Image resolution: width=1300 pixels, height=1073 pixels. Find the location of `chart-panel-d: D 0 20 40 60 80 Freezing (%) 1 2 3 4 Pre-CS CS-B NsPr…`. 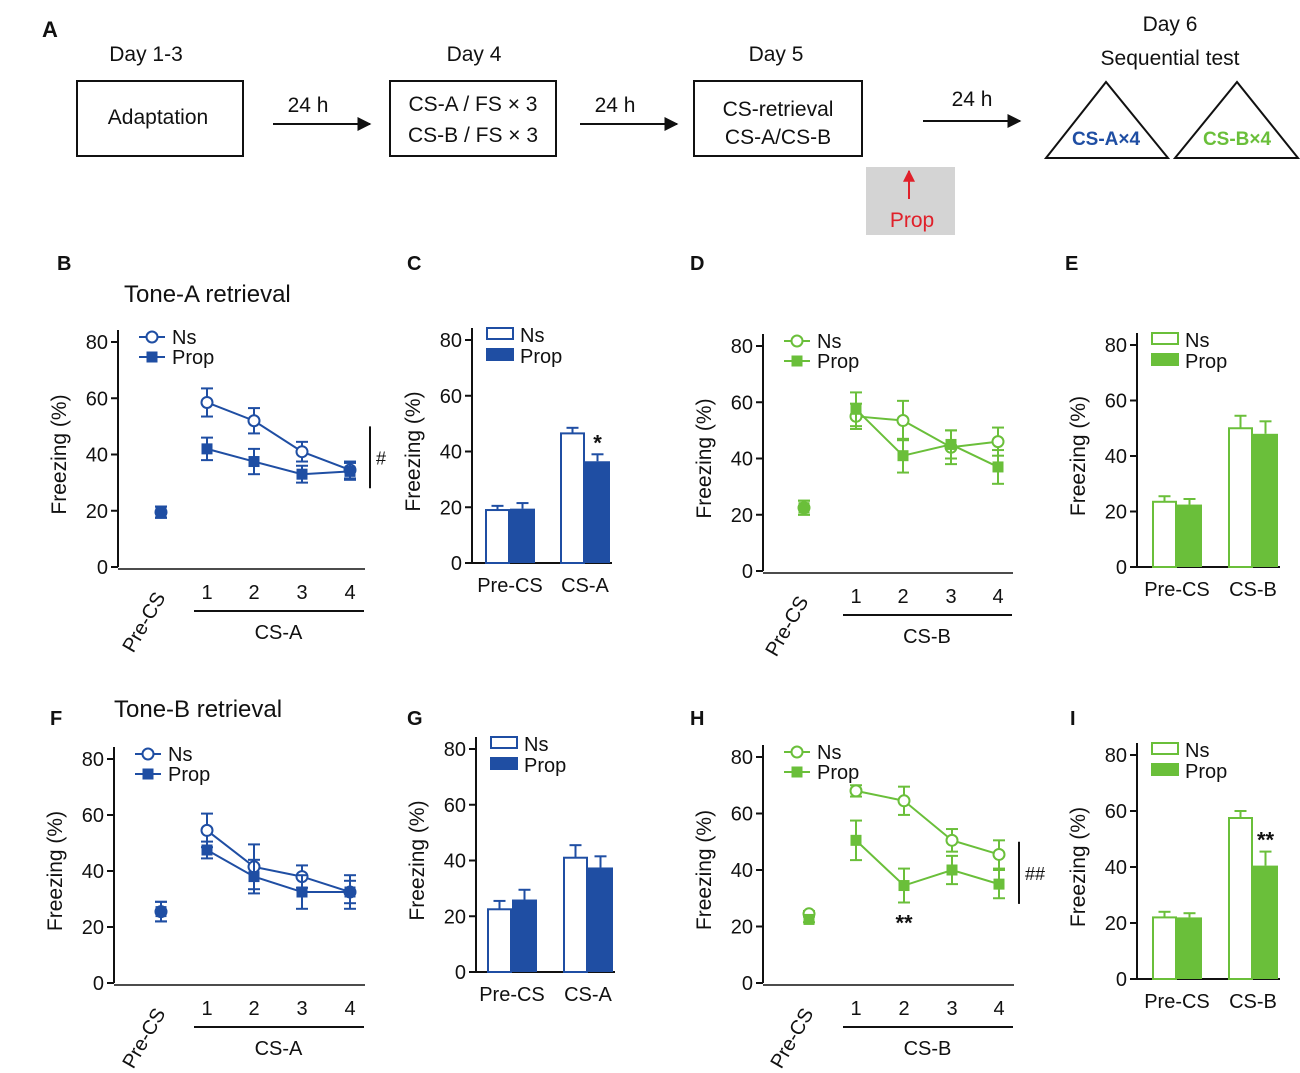

chart-panel-d: D 0 20 40 60 80 Freezing (%) 1 2 3 4 Pre-CS CS-B NsPr… is located at coordinates (851, 456).